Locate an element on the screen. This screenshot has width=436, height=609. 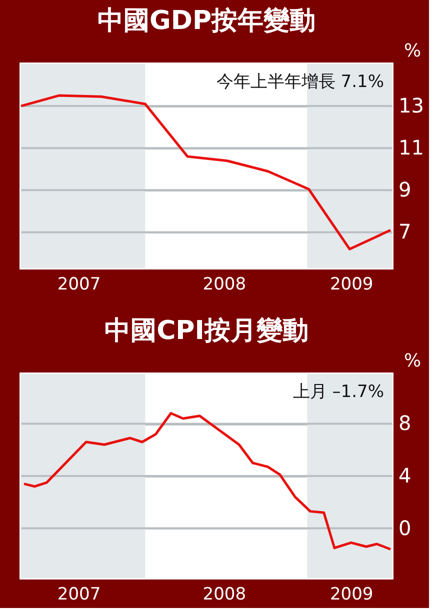
y-tick-label: 8 is located at coordinates (405, 423).